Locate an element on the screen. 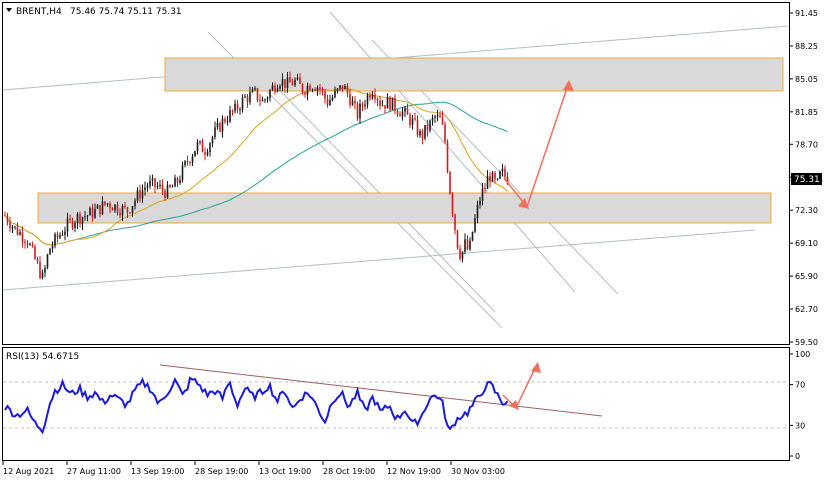 The image size is (830, 483). rsi-tick-label: 70 is located at coordinates (800, 385).